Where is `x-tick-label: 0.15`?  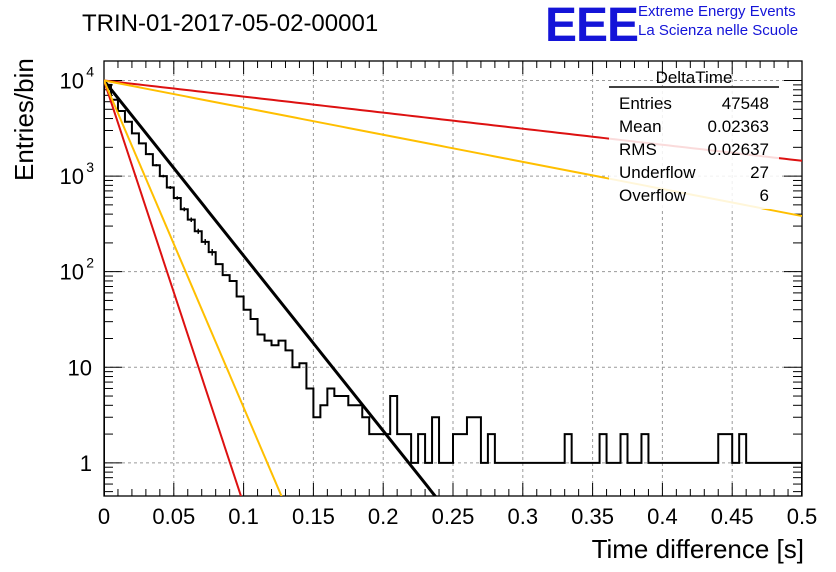
x-tick-label: 0.15 is located at coordinates (313, 516).